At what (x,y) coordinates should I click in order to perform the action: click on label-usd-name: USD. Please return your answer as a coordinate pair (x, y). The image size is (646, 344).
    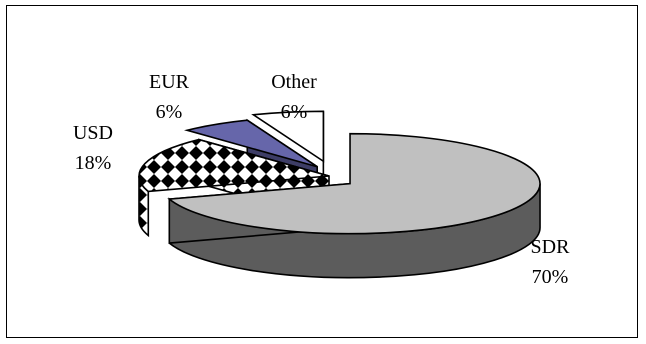
    Looking at the image, I should click on (93, 133).